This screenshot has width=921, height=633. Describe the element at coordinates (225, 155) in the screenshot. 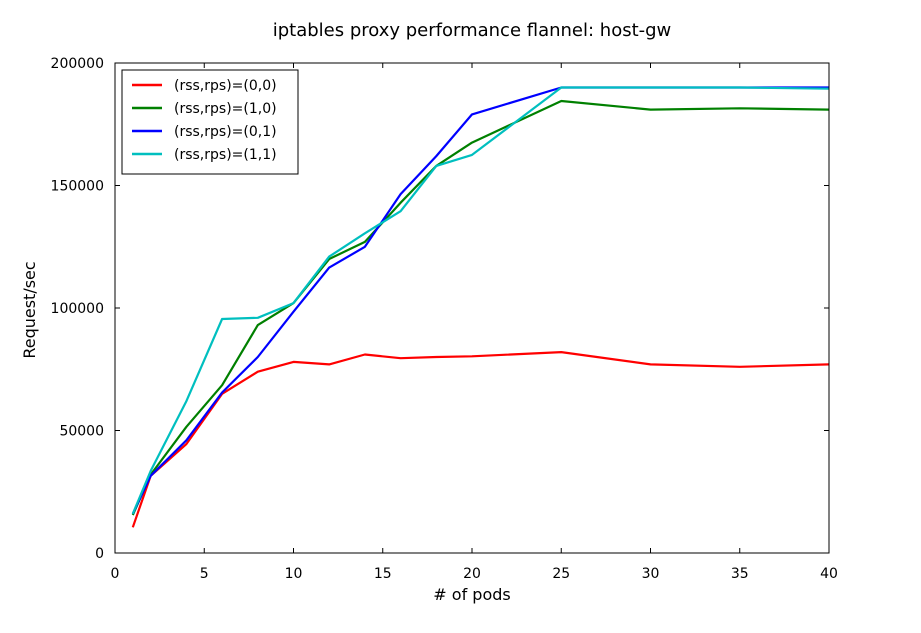

I see `legend-label: (rss,rps)=(1,1)` at that location.